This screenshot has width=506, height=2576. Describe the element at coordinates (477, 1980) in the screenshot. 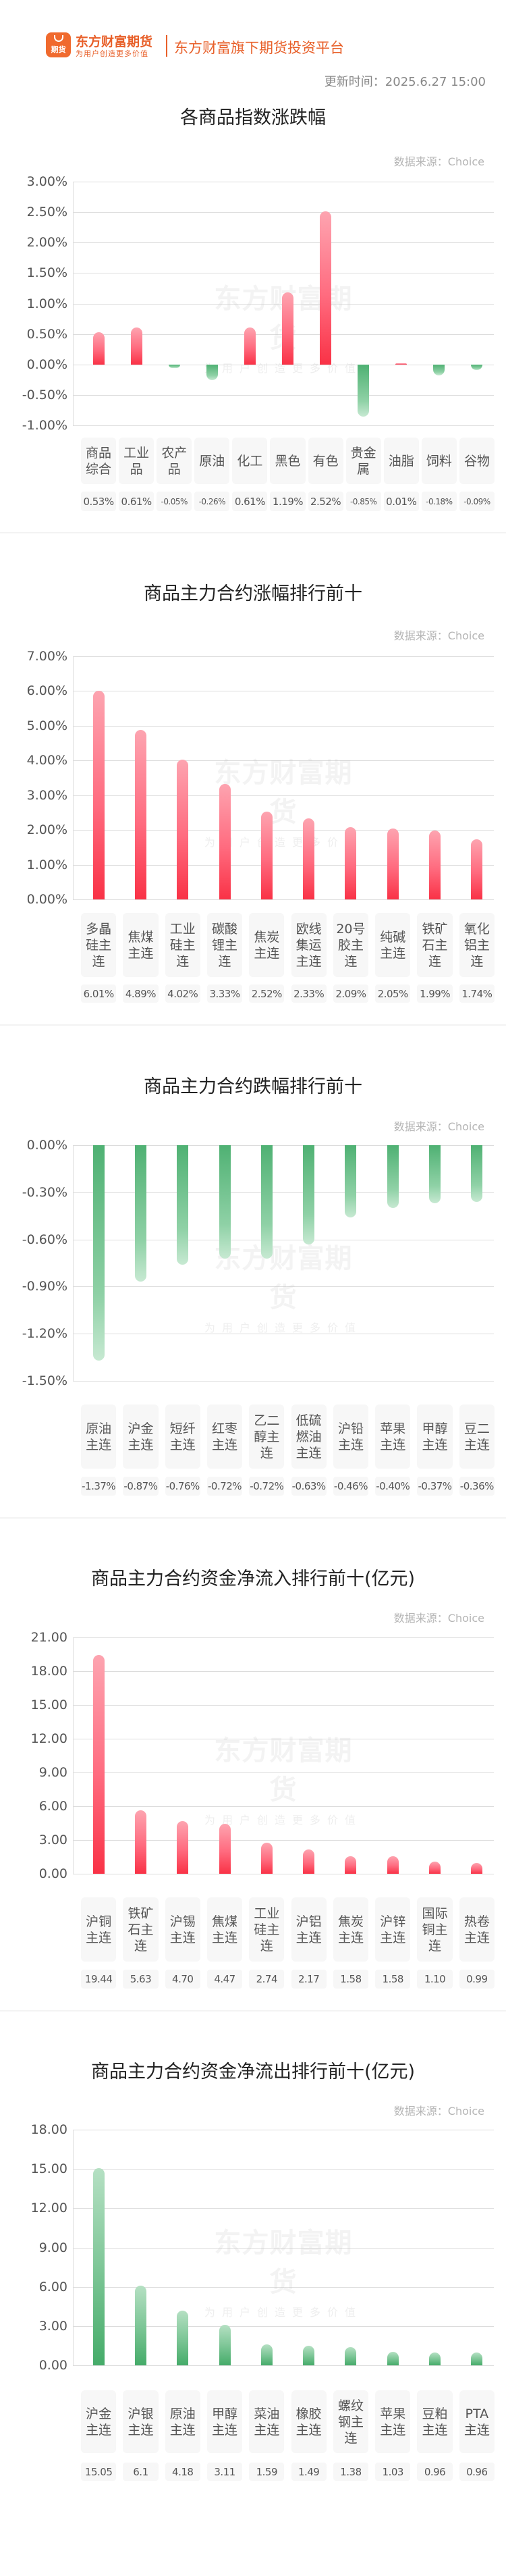

I see `value-label: 0.99` at that location.